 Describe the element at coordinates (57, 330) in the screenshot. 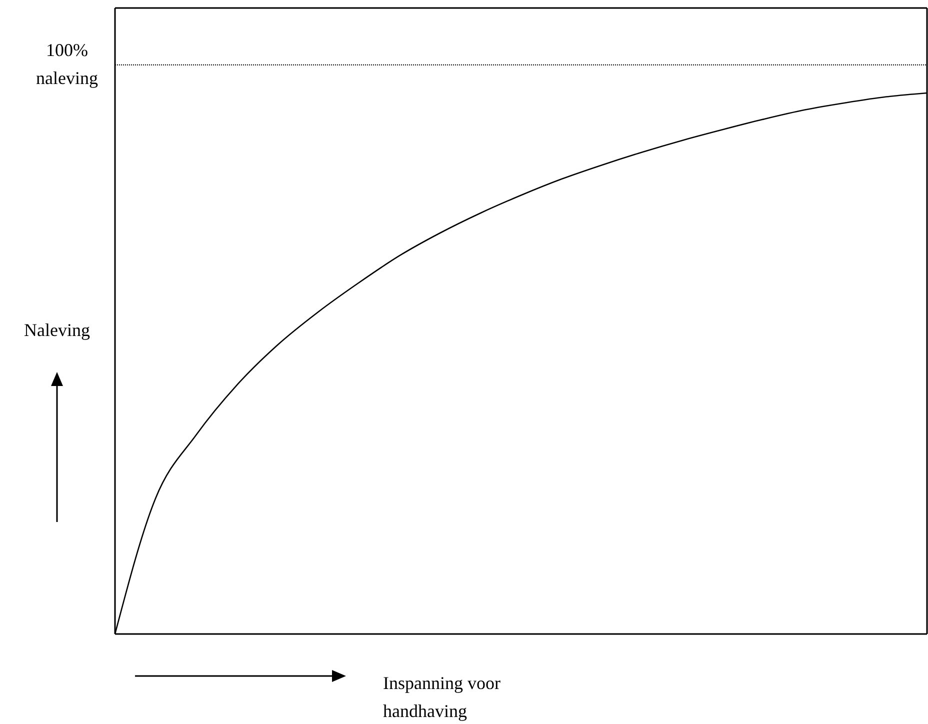

I see `y-axis-title: Naleving` at that location.